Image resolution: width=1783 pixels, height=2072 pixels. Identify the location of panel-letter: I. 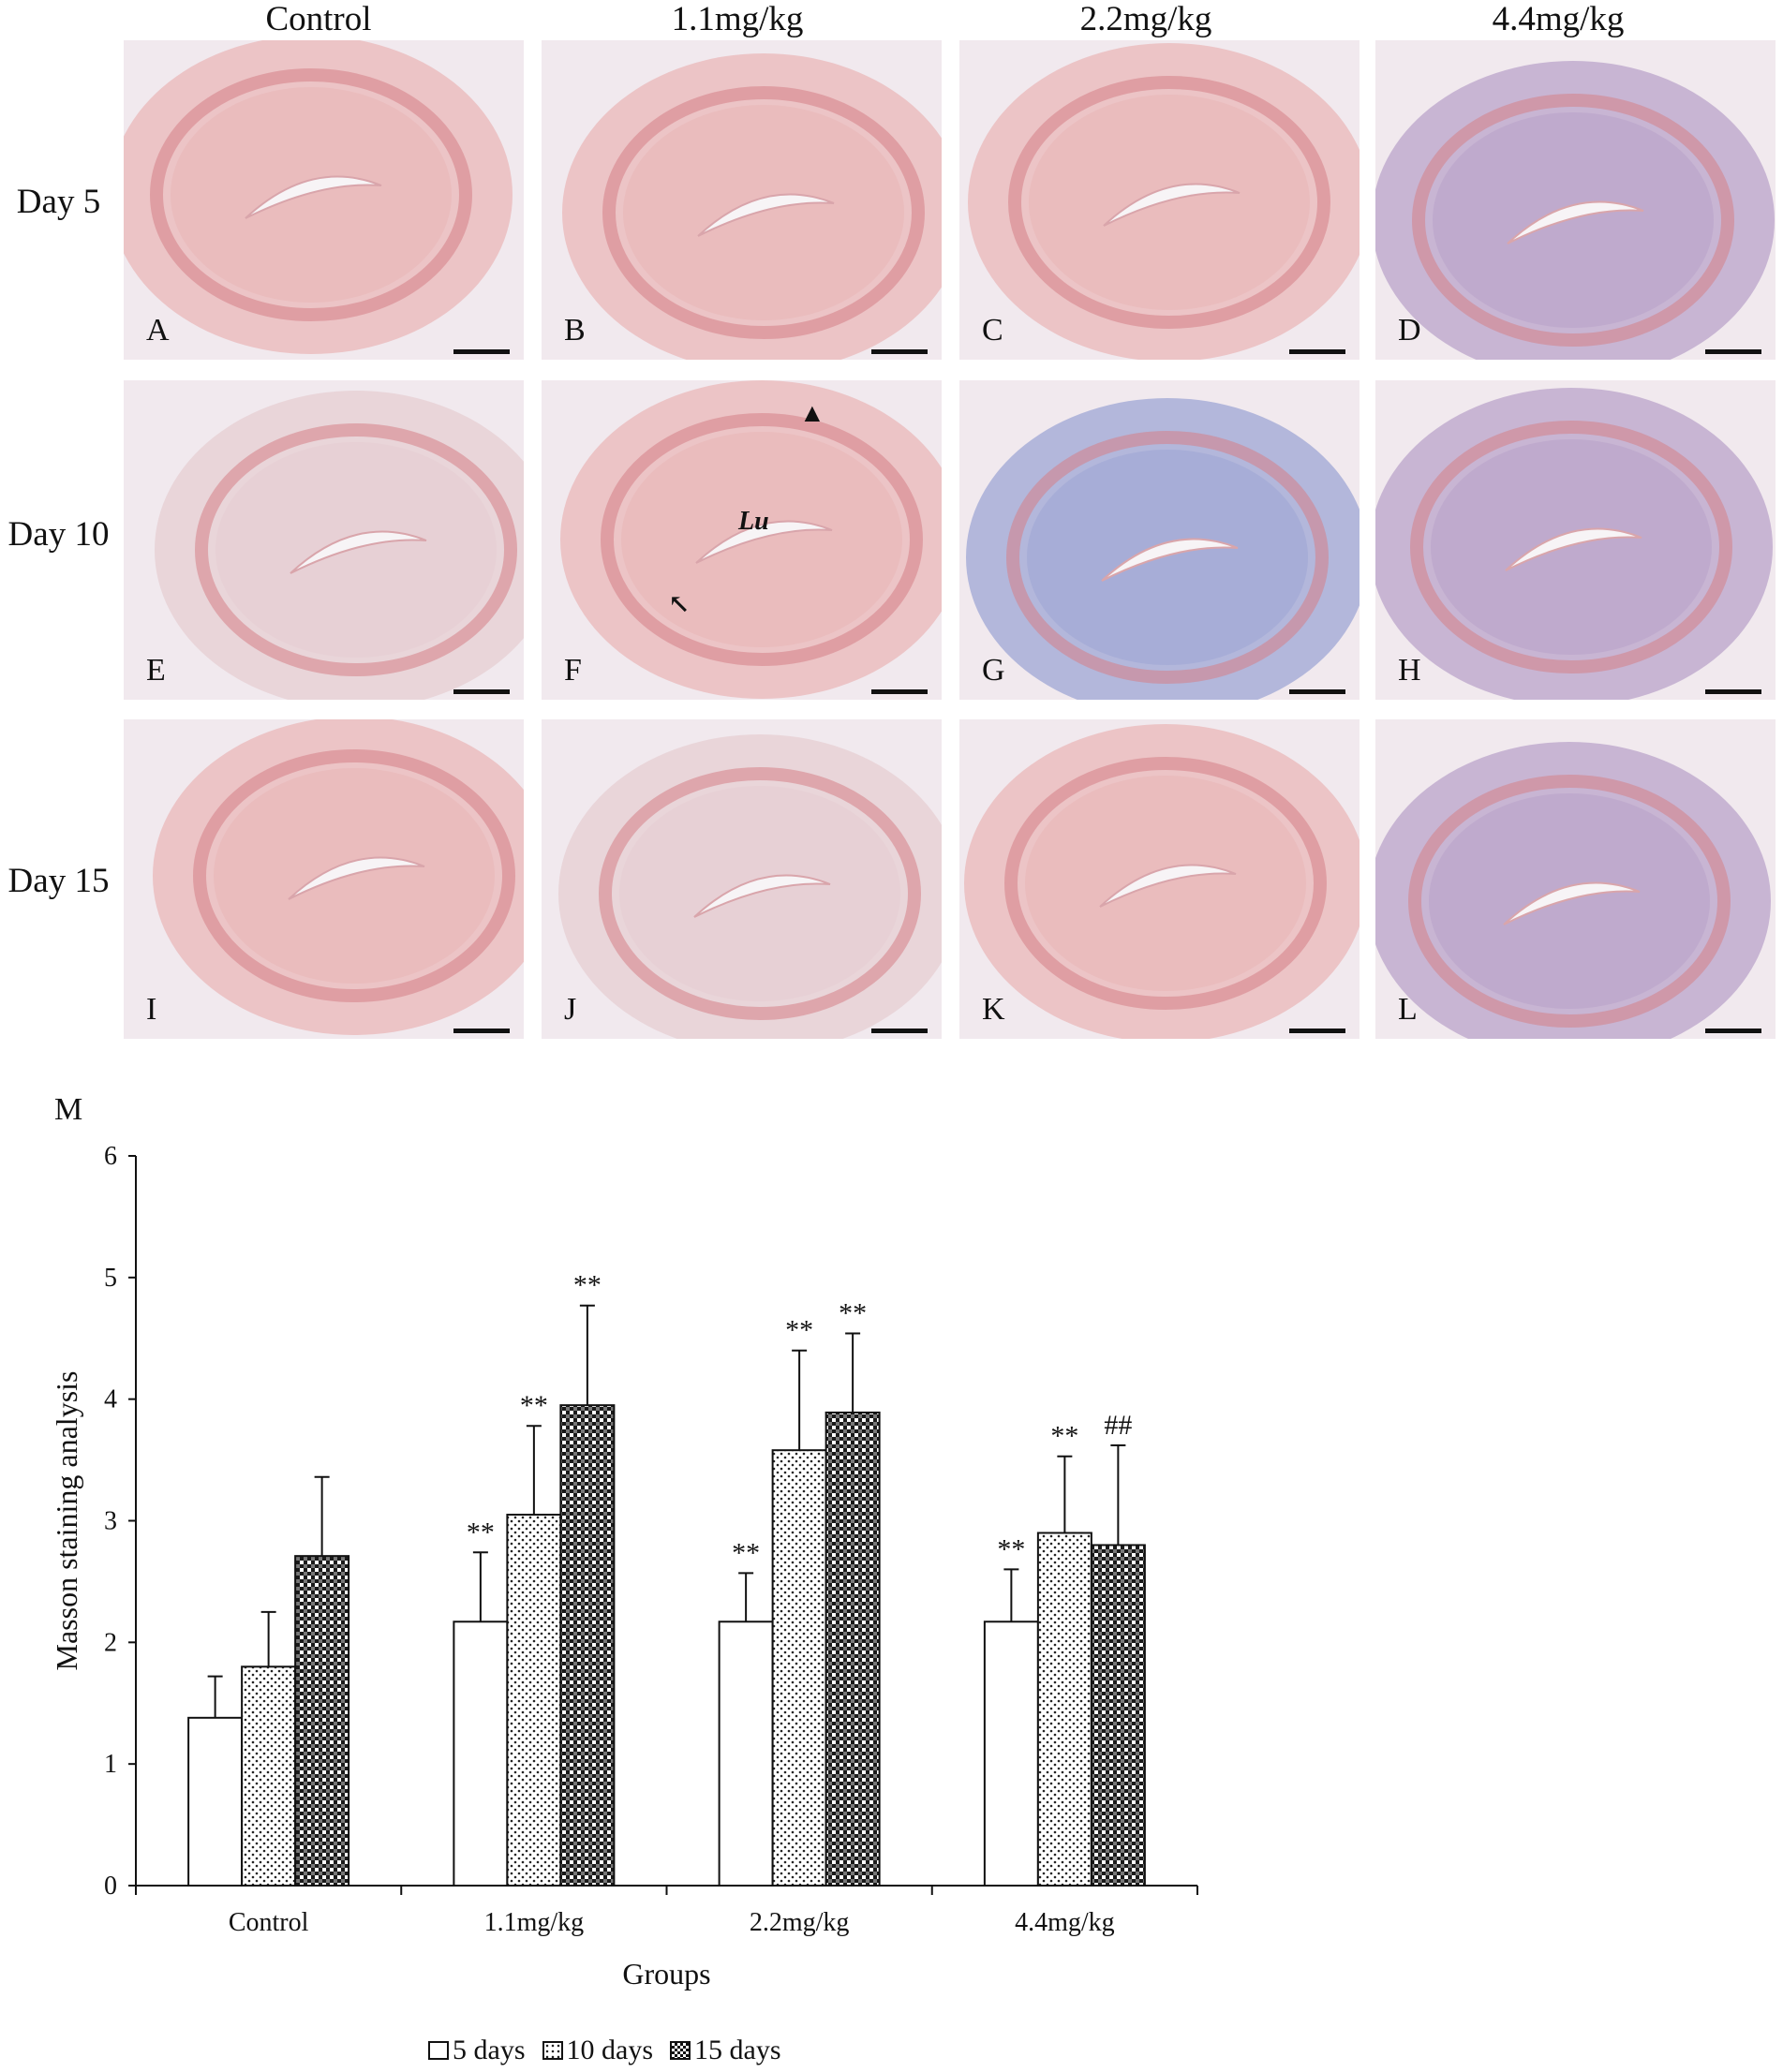
(151, 1009).